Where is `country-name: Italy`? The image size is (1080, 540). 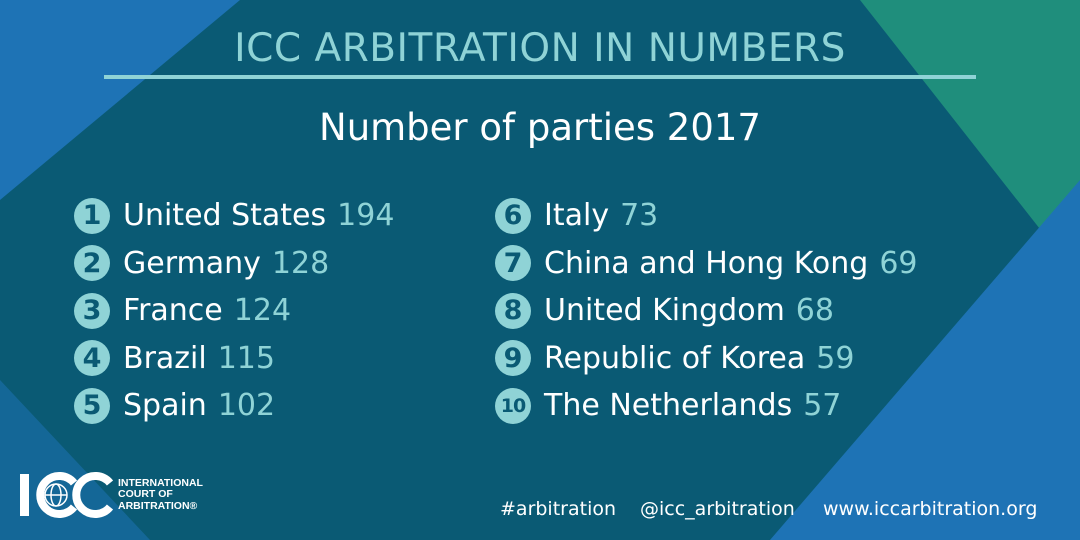 country-name: Italy is located at coordinates (577, 216).